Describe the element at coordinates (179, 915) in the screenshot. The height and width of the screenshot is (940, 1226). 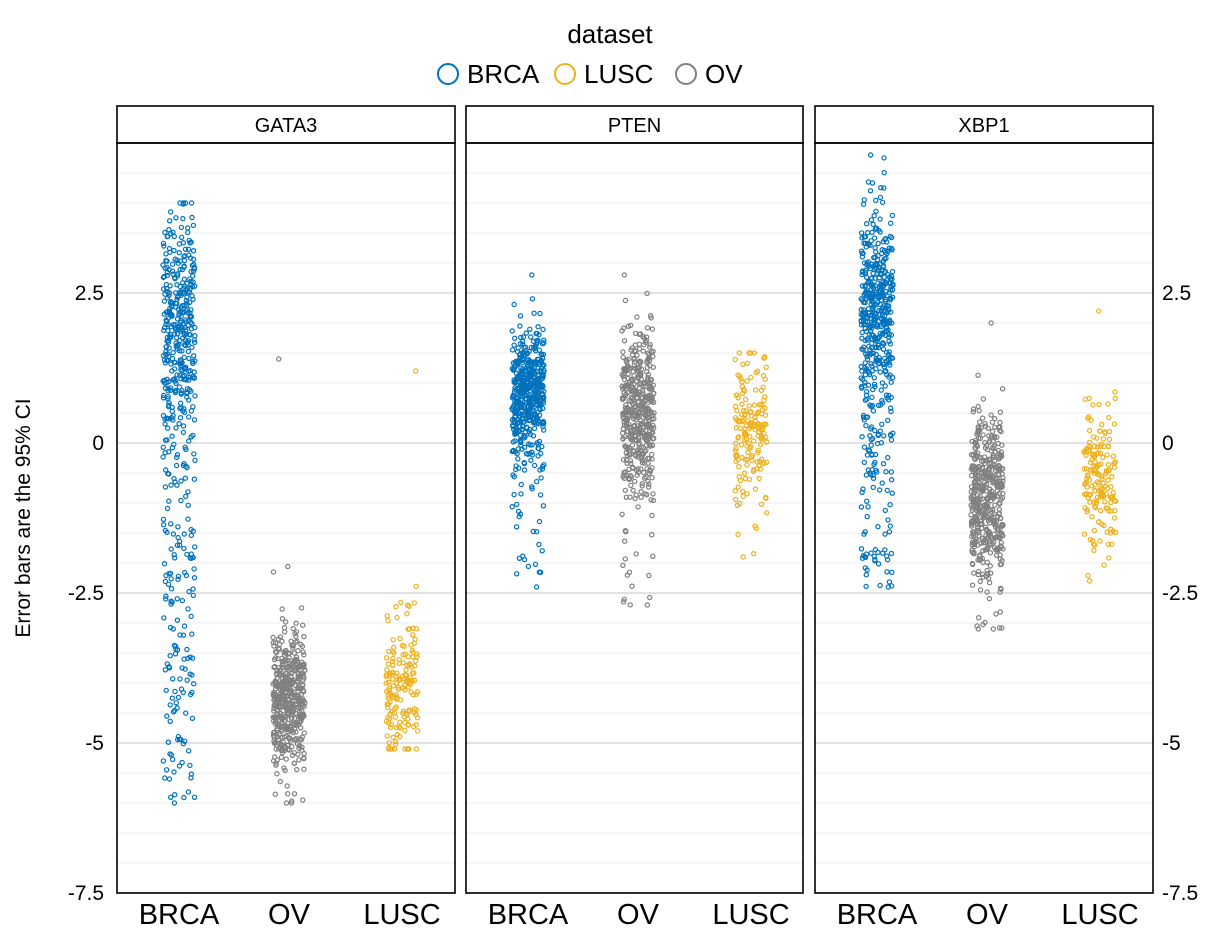
I see `x-tick-label: BRCA` at that location.